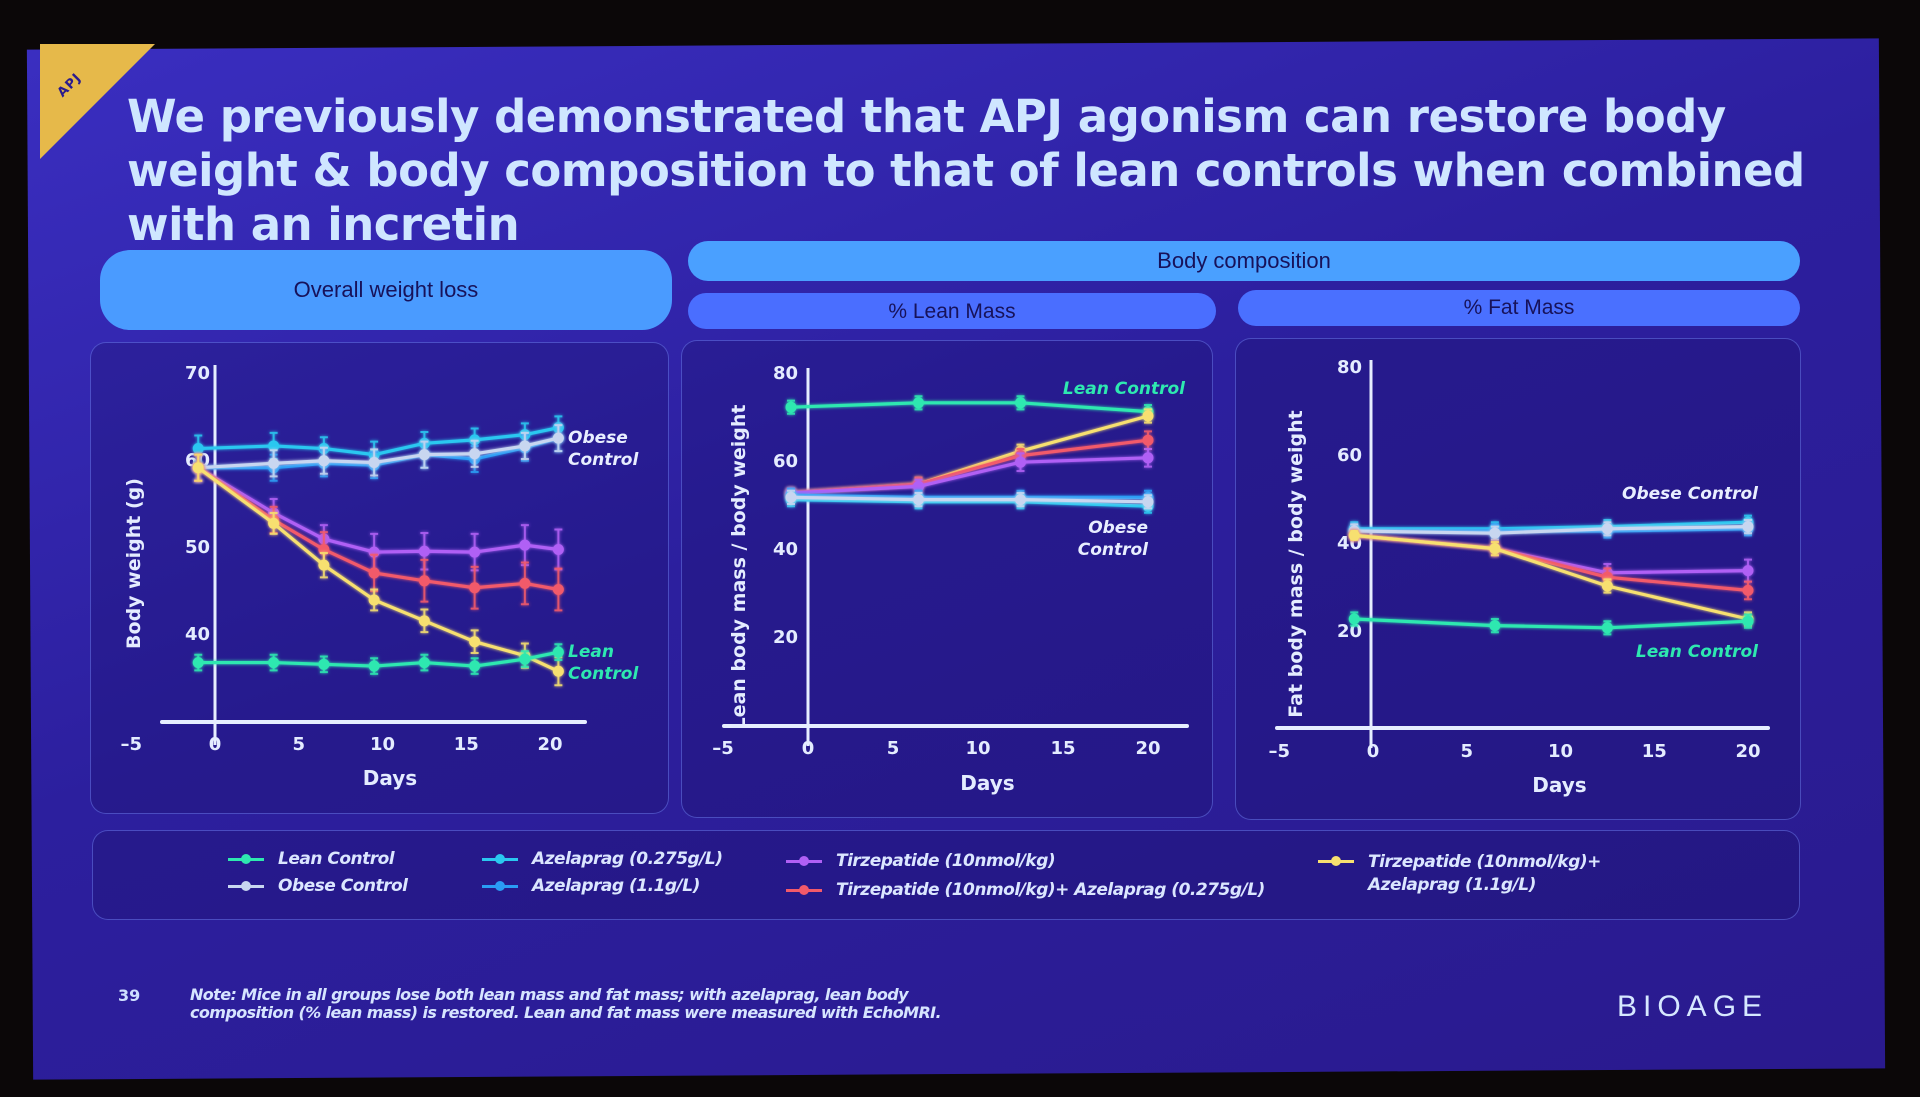 The image size is (1920, 1097). I want to click on legend-item-lean-control: Lean Control, so click(311, 859).